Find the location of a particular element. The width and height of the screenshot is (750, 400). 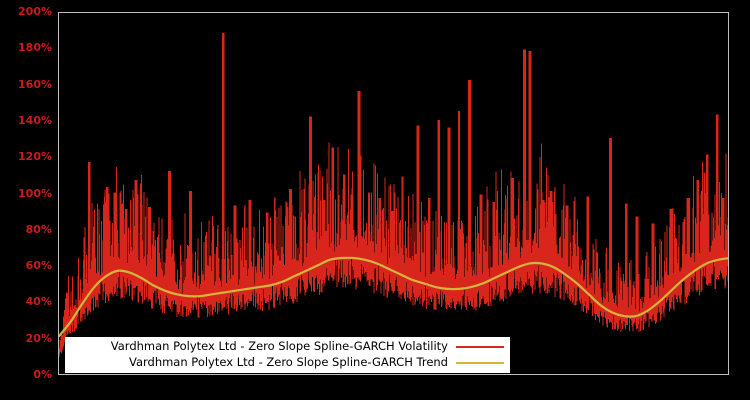

y-axis-tick-140: 140% is located at coordinates (35, 120).